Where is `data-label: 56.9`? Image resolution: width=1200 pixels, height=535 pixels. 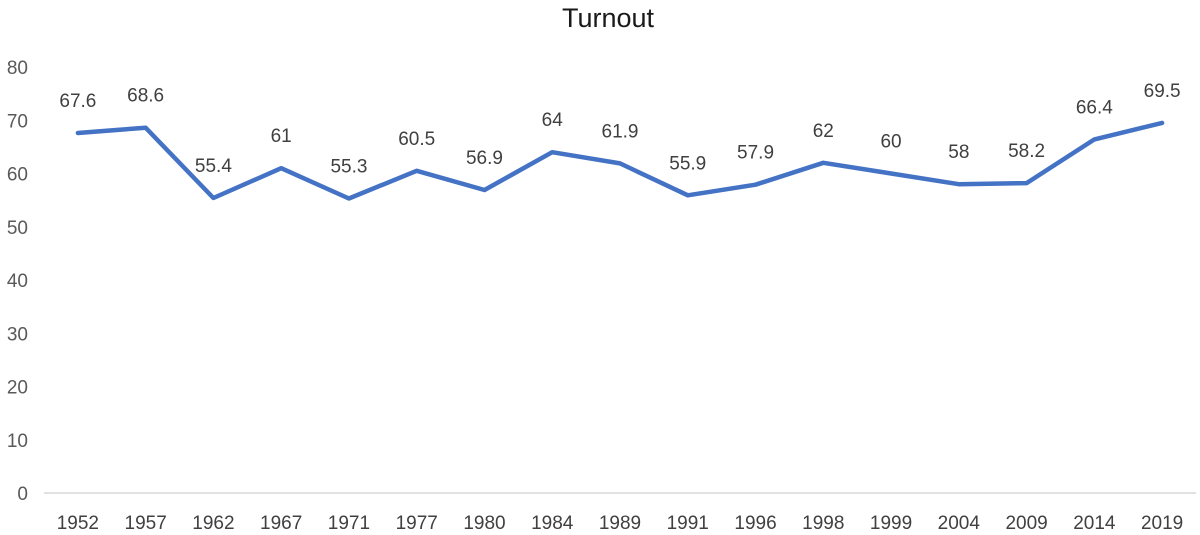 data-label: 56.9 is located at coordinates (484, 158).